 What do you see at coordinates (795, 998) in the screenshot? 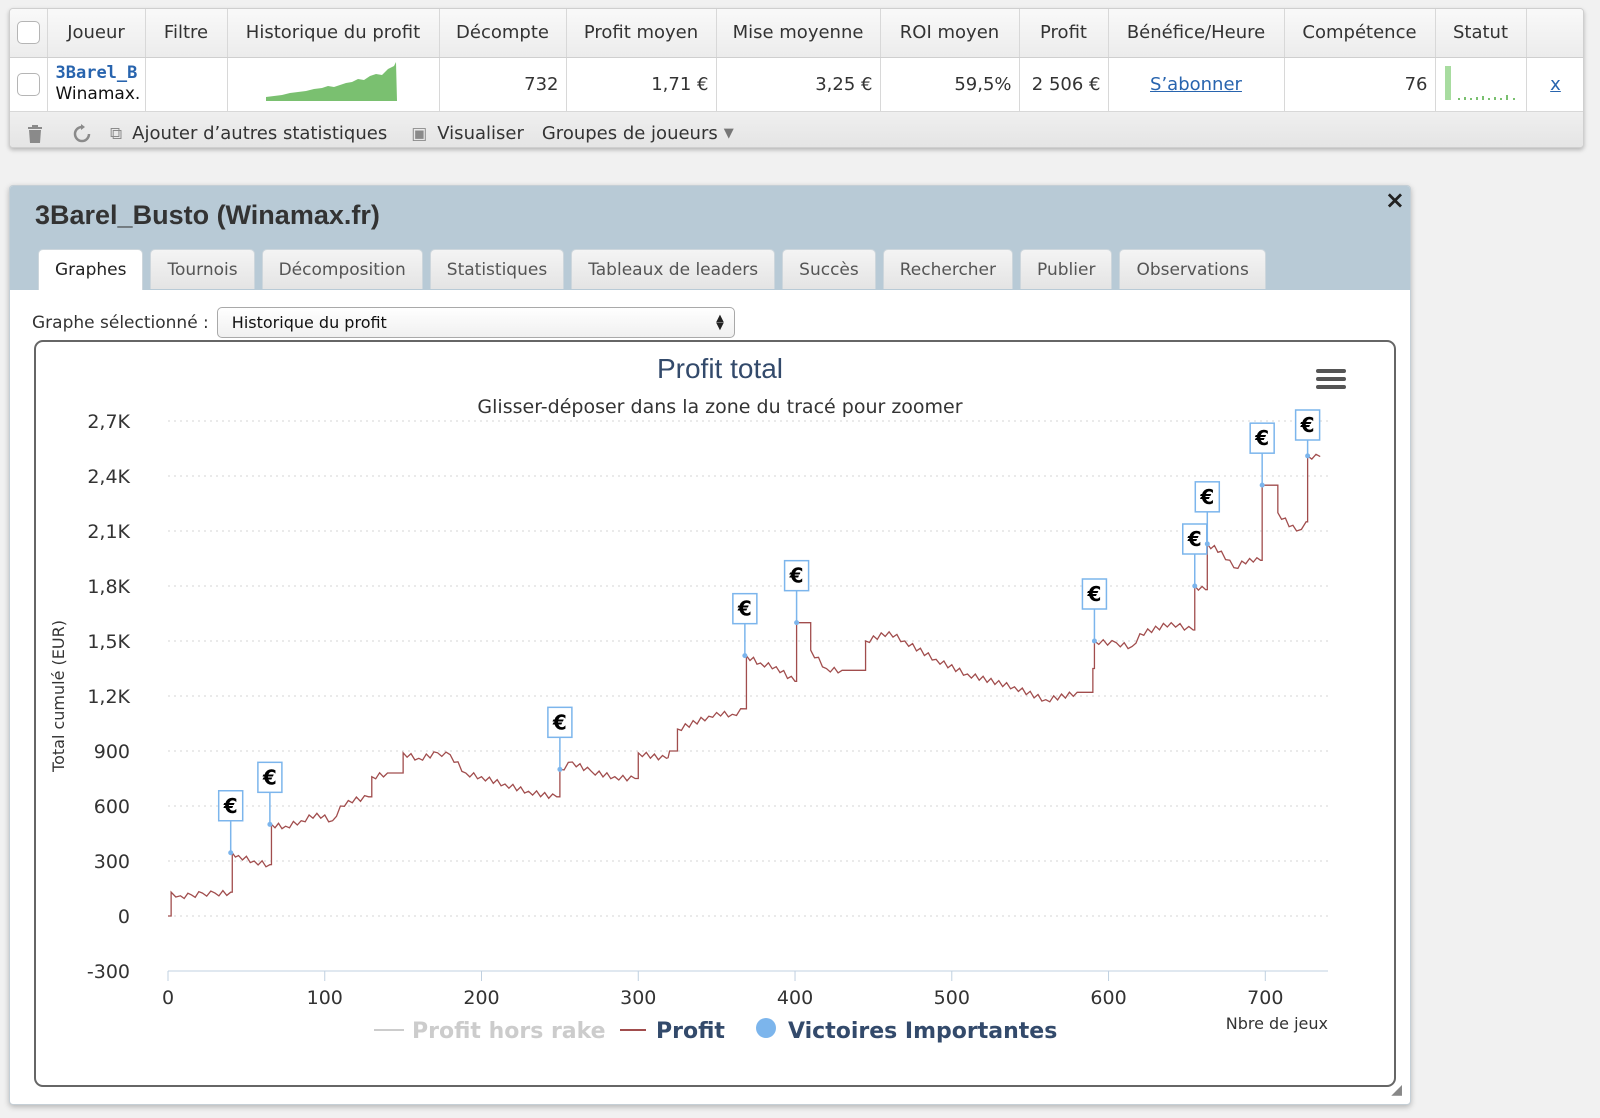
I see `x-tick-label: 400` at bounding box center [795, 998].